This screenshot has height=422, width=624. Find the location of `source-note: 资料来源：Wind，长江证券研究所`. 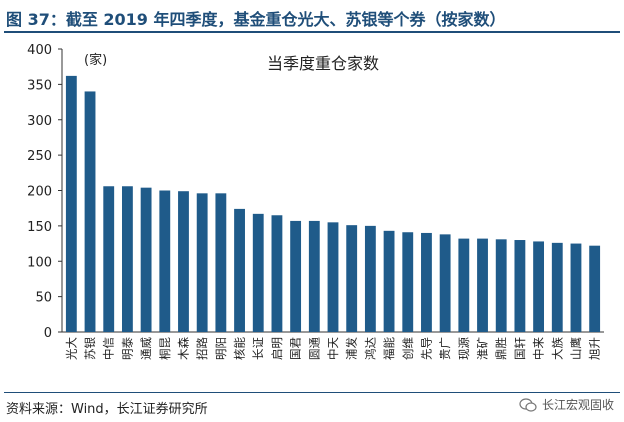

source-note: 资料来源：Wind，长江证券研究所 is located at coordinates (107, 409).